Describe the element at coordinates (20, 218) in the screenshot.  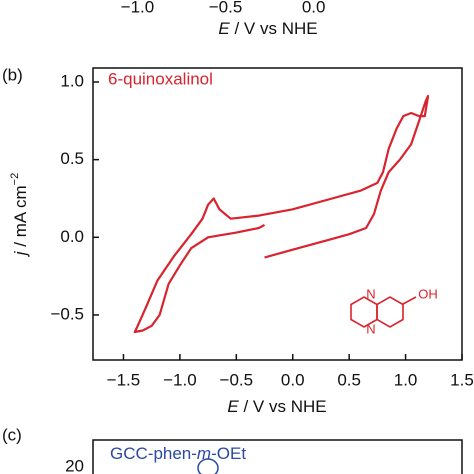
I see `axis-text: / mA cm` at that location.